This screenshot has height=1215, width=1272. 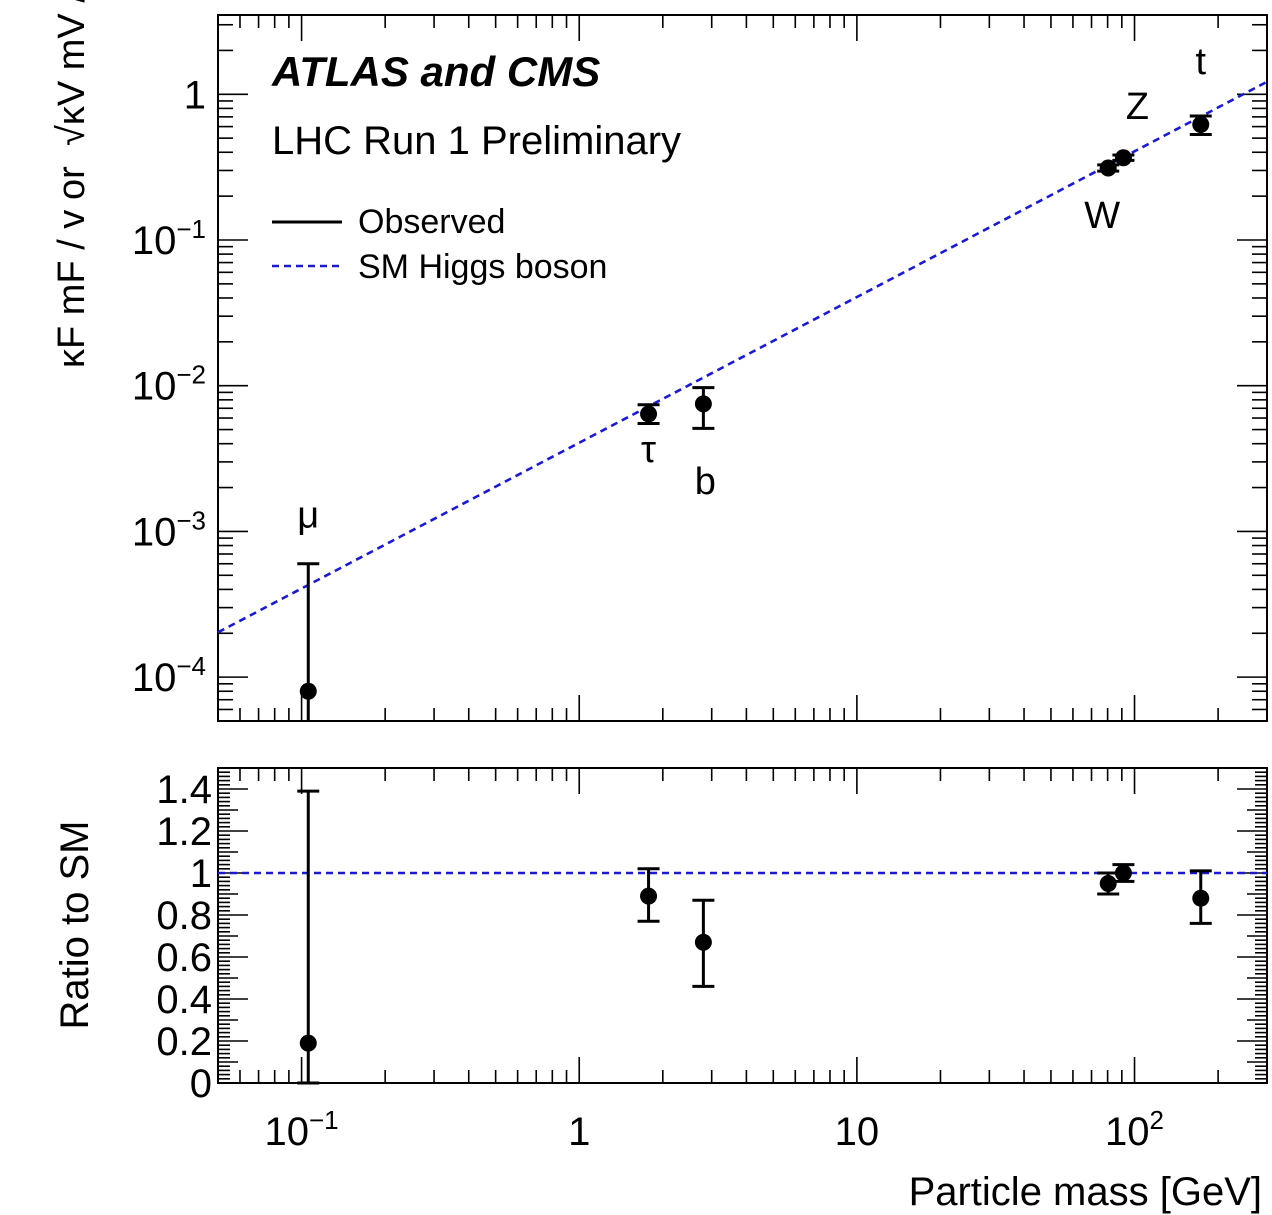 What do you see at coordinates (184, 1000) in the screenshot?
I see `bottom-y-tick-label: 0.4` at bounding box center [184, 1000].